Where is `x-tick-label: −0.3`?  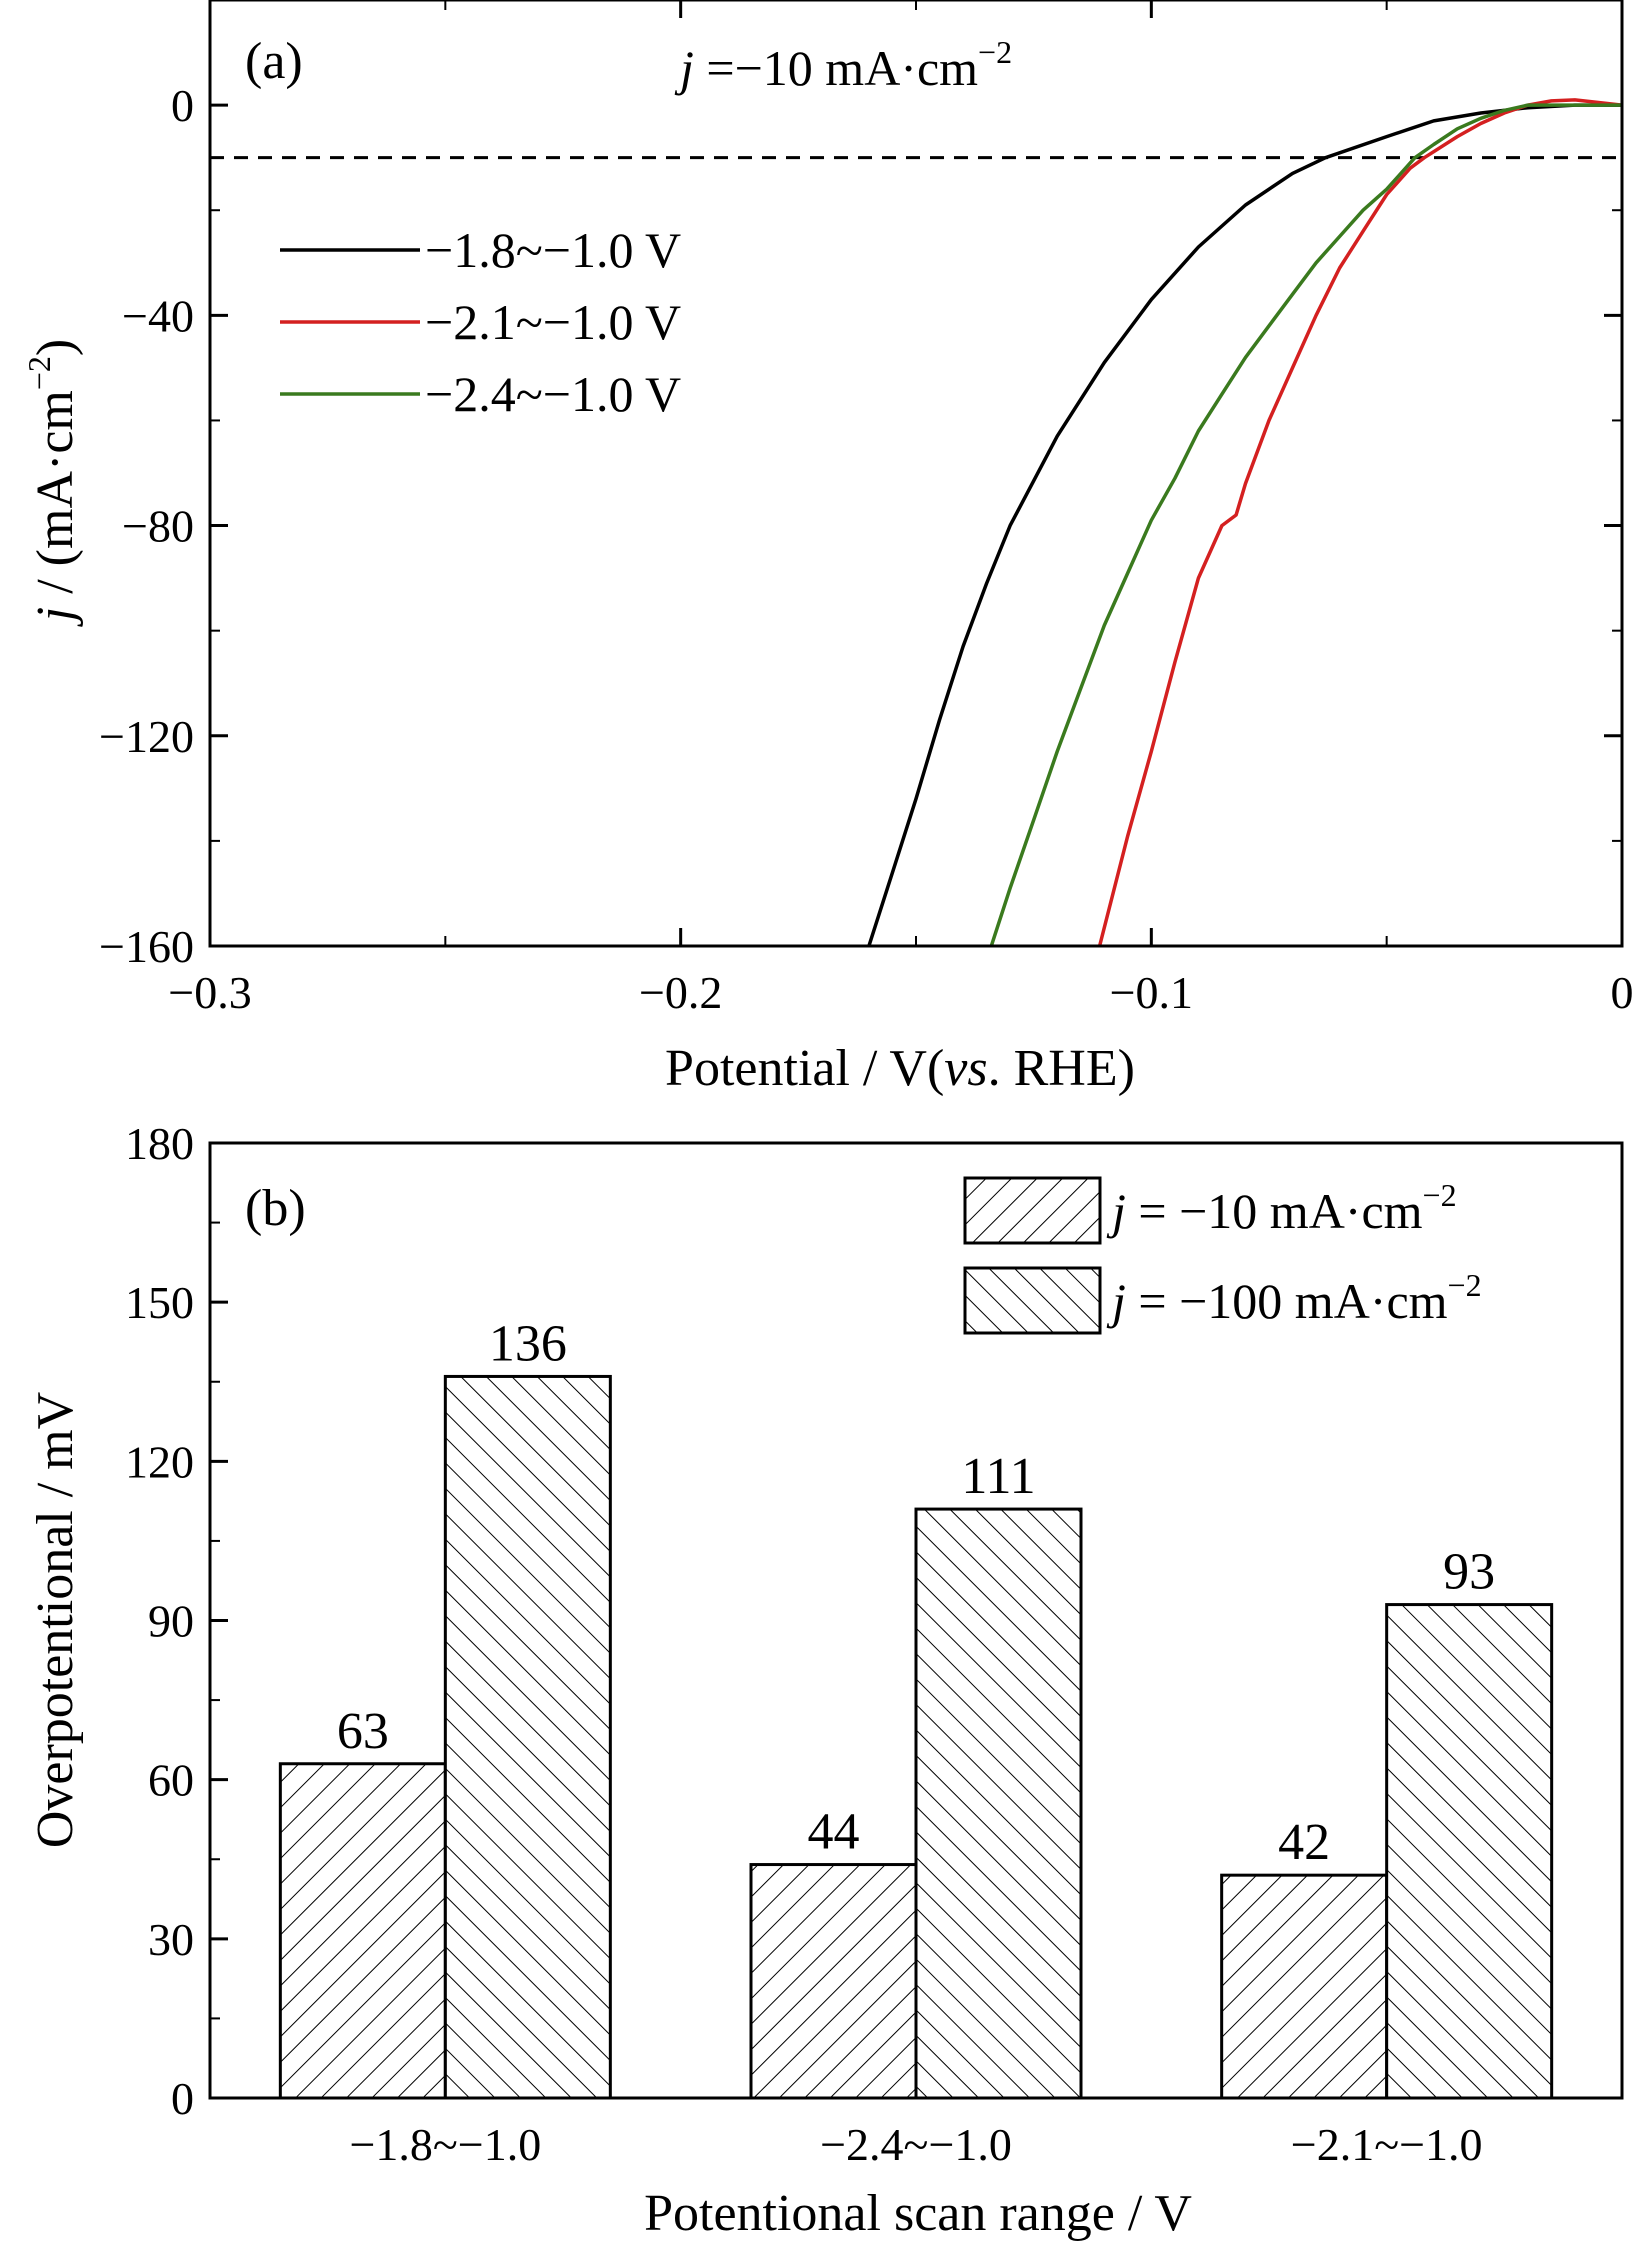
x-tick-label: −0.3 is located at coordinates (209, 992).